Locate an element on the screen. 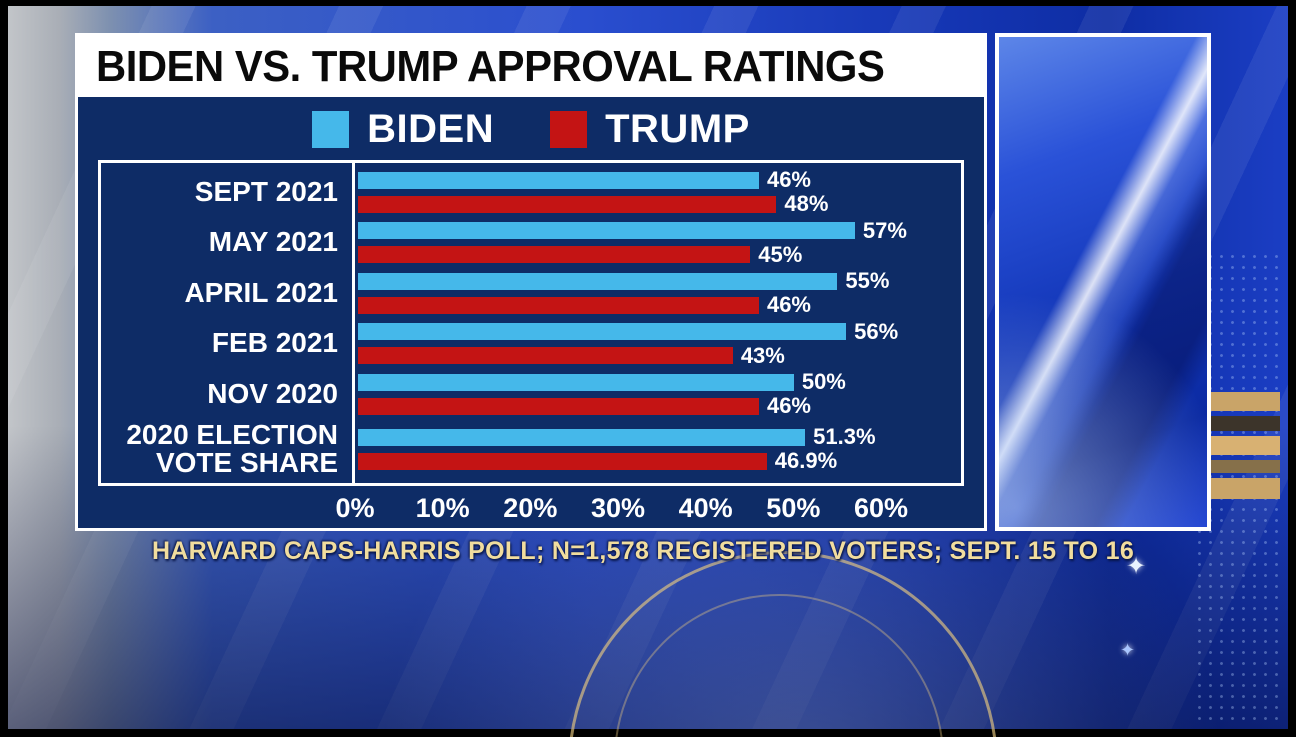 This screenshot has width=1296, height=737. x-tick-label: 30% is located at coordinates (618, 508).